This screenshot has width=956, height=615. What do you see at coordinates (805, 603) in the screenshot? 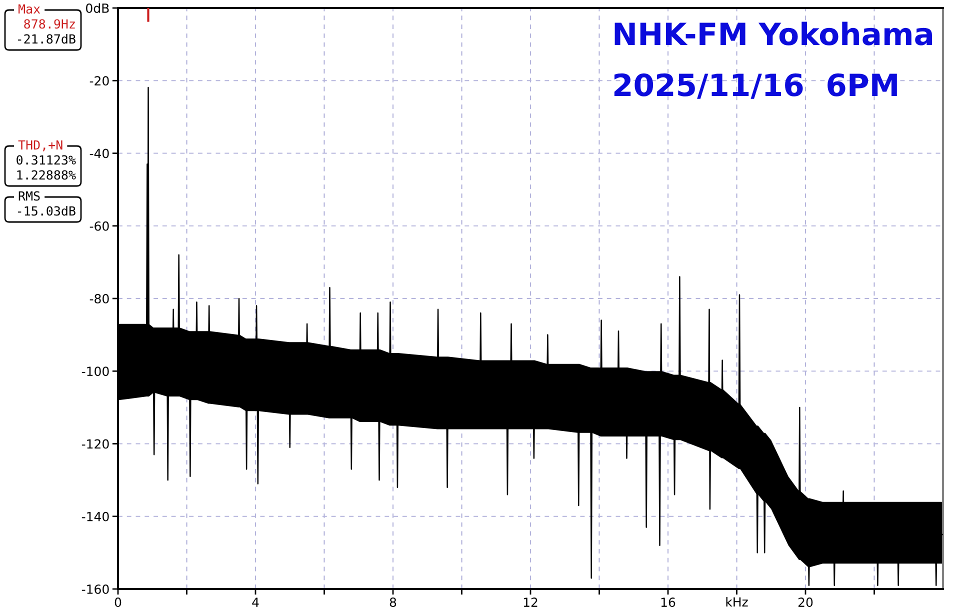
I see `x-tick-label: 20` at bounding box center [805, 603].